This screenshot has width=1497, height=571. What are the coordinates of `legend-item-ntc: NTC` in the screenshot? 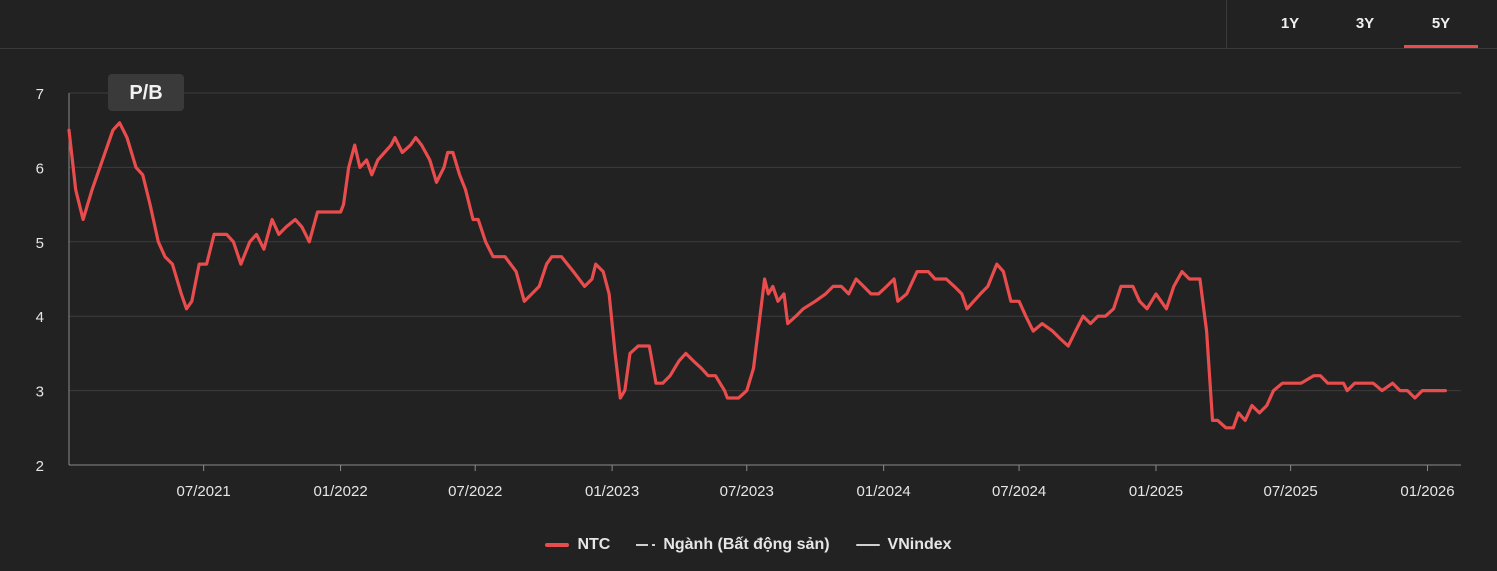 It's located at (577, 545).